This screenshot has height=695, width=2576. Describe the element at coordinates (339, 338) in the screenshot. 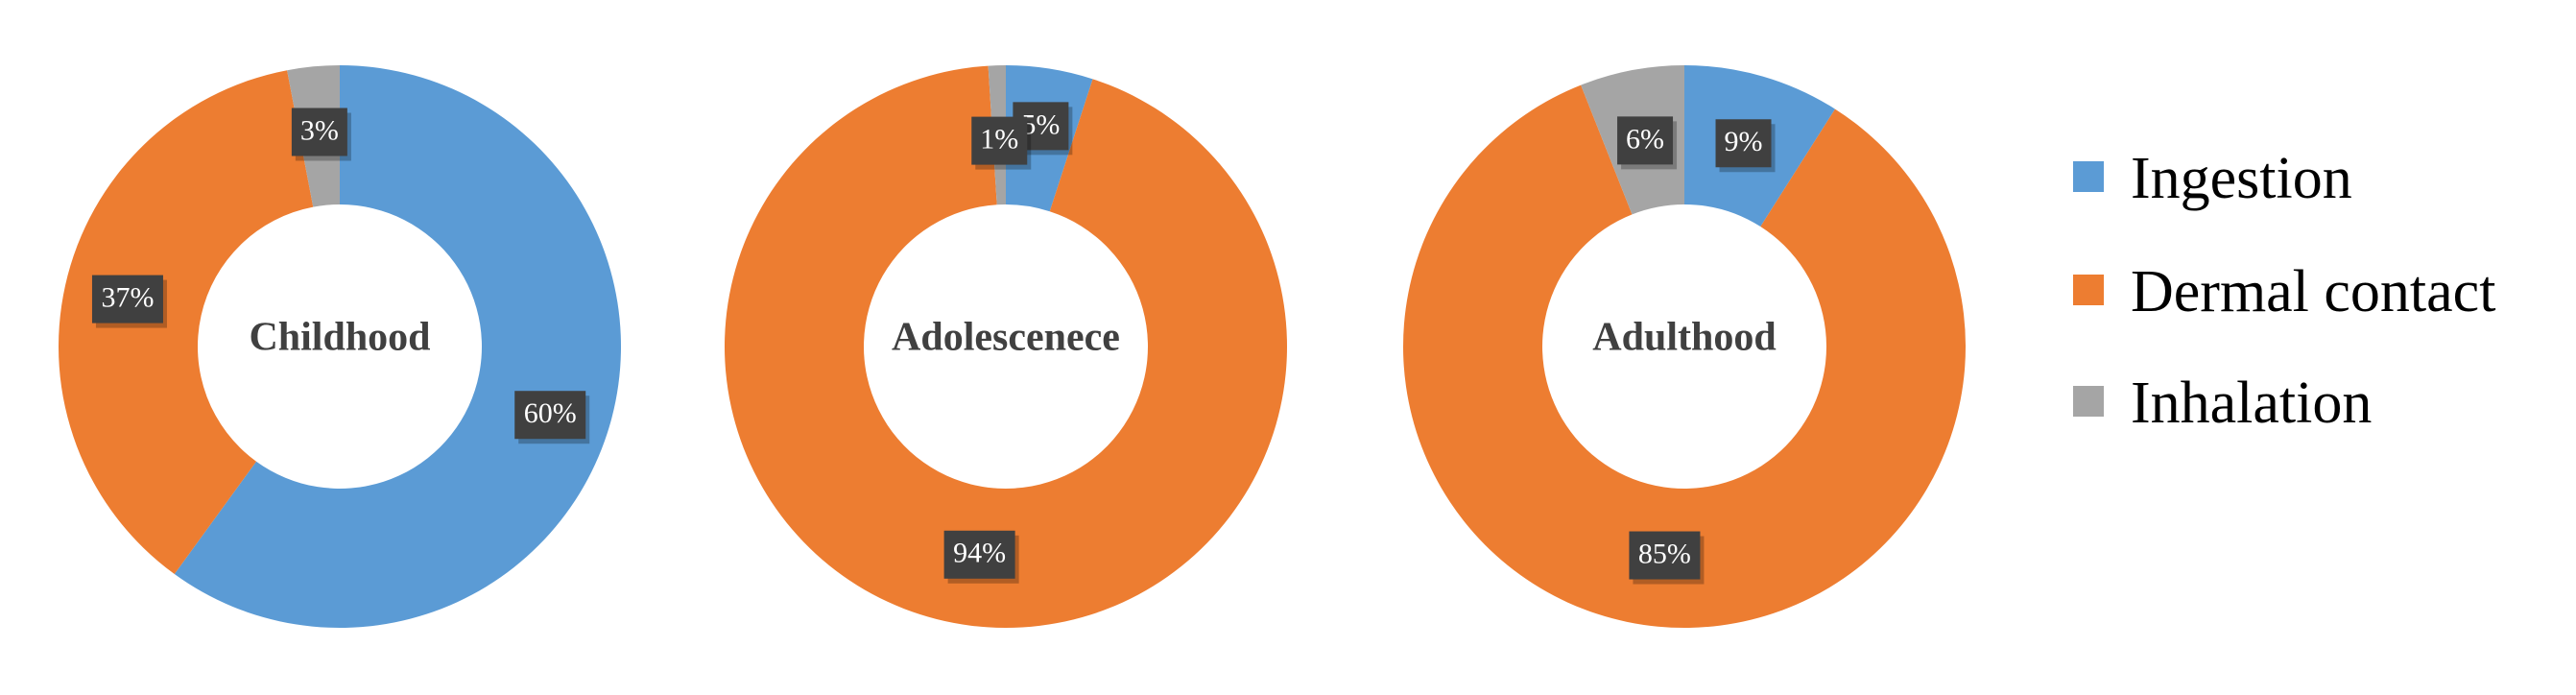

I see `center-label-childhood: Childhood` at that location.